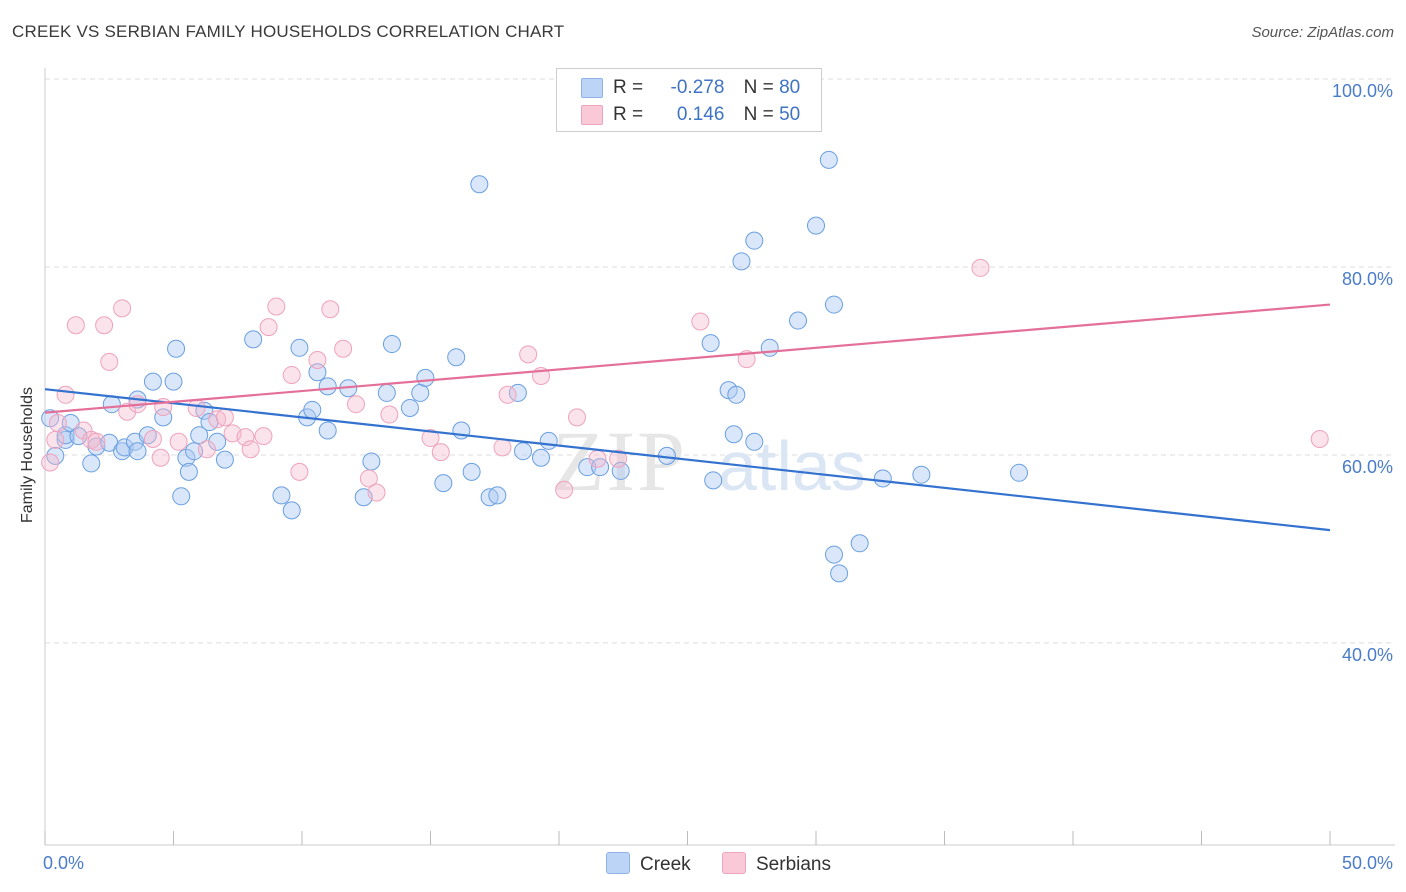 The width and height of the screenshot is (1406, 892). Describe the element at coordinates (1322, 32) in the screenshot. I see `source-label: Source: ZipAtlas.com` at that location.